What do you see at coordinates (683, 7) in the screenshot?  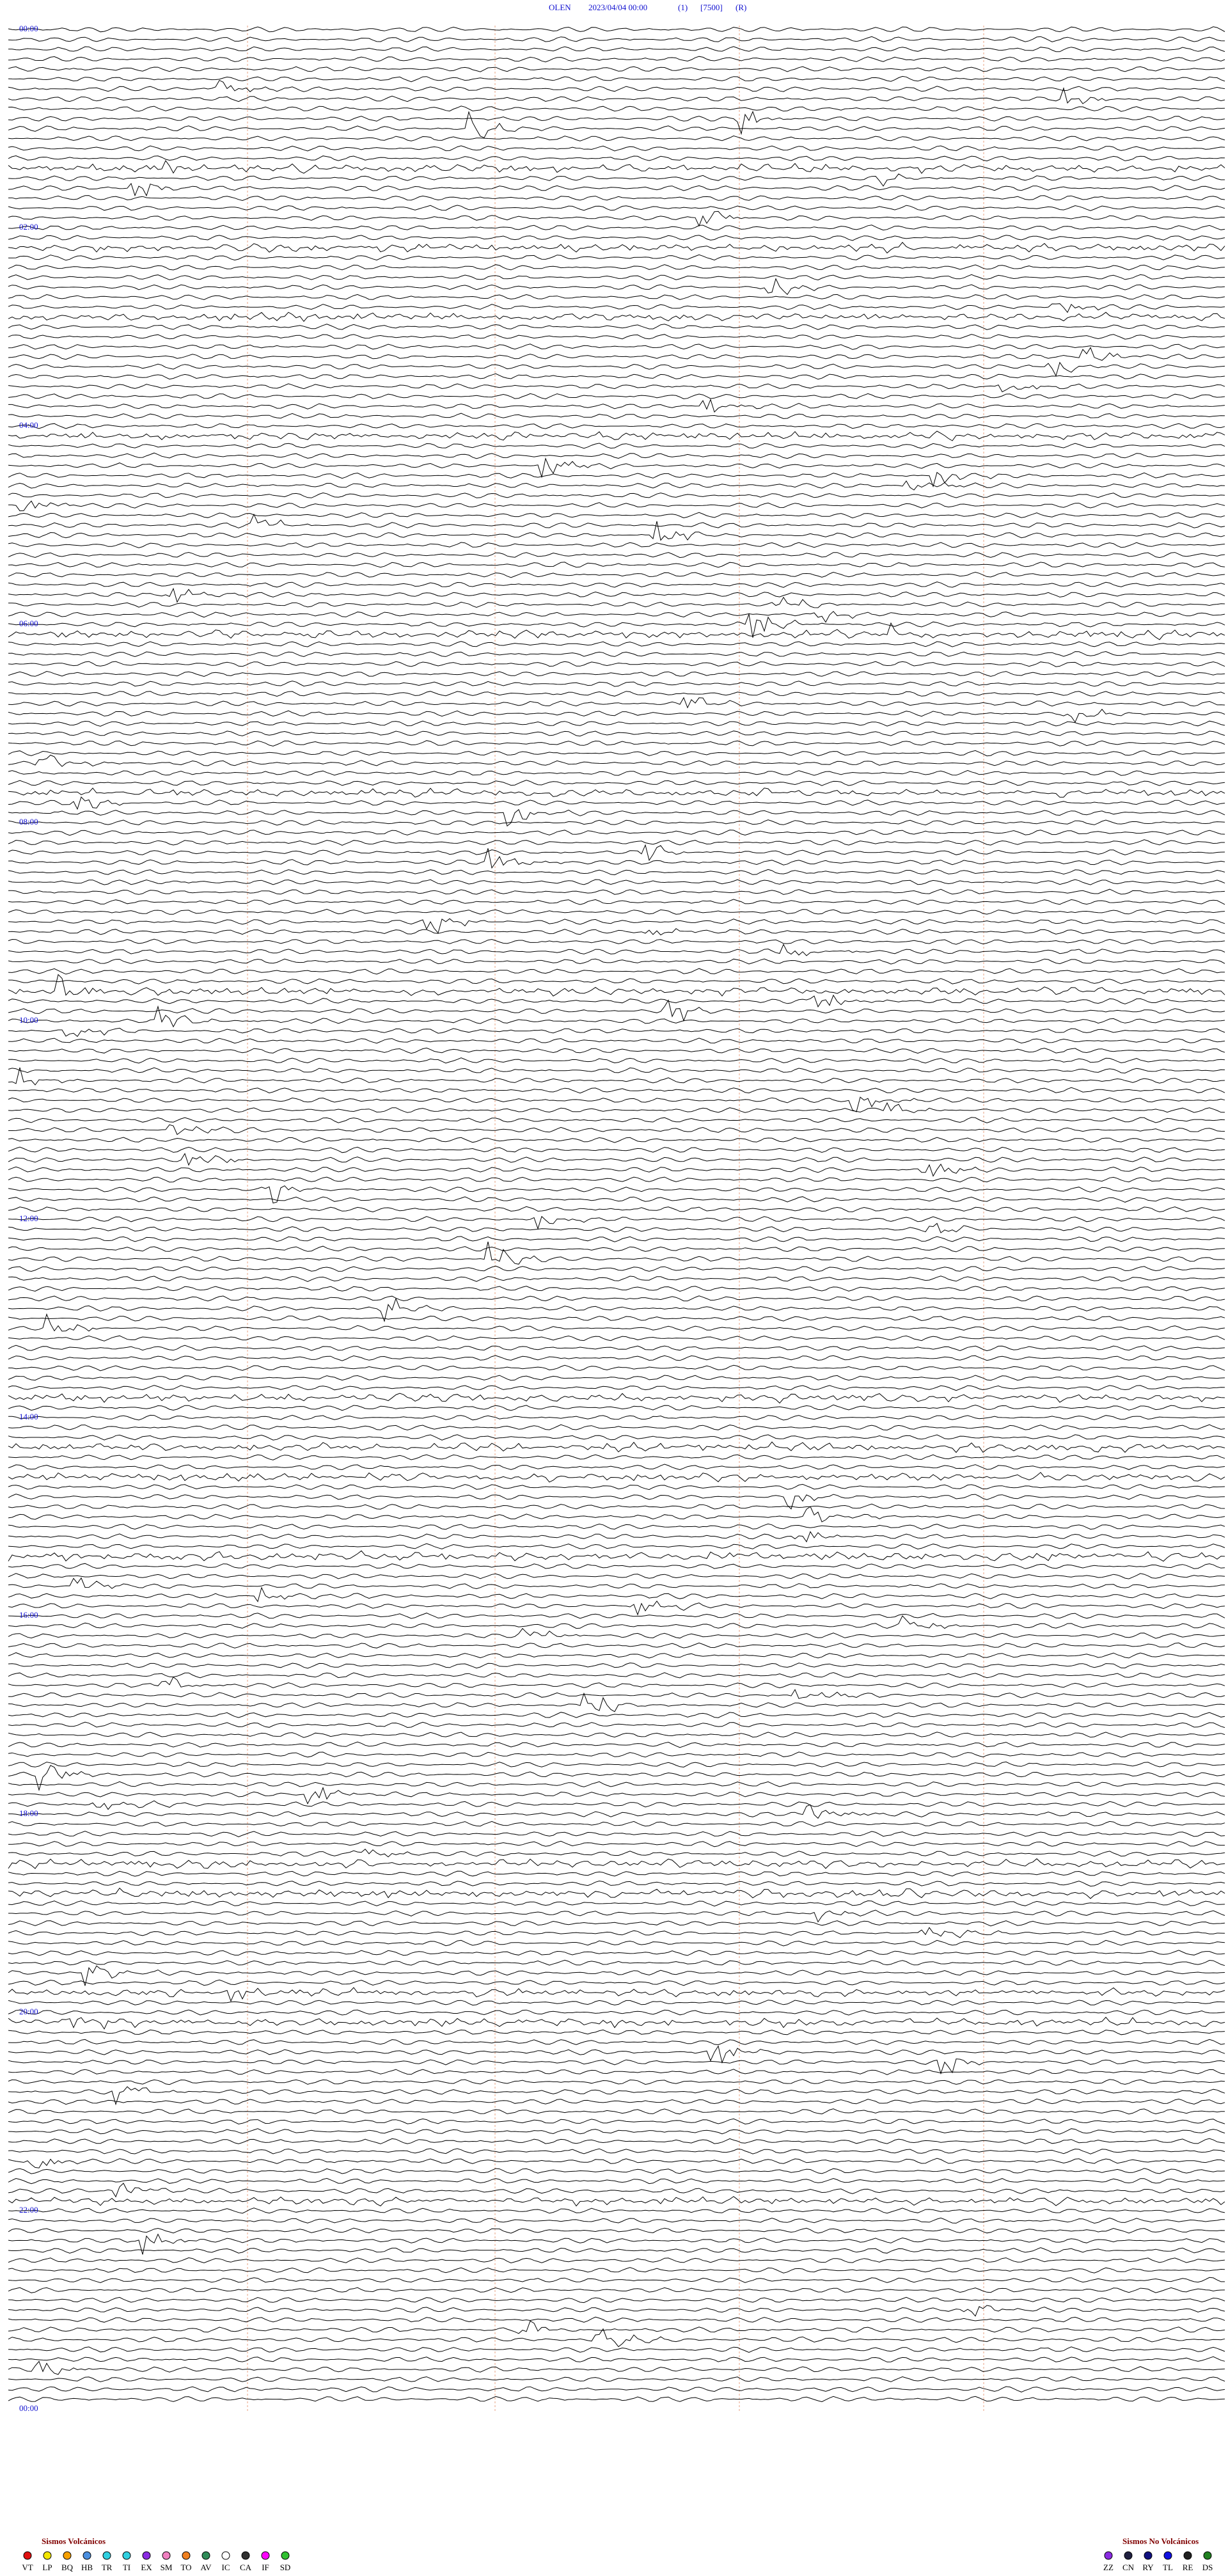 I see `channel: (1)` at bounding box center [683, 7].